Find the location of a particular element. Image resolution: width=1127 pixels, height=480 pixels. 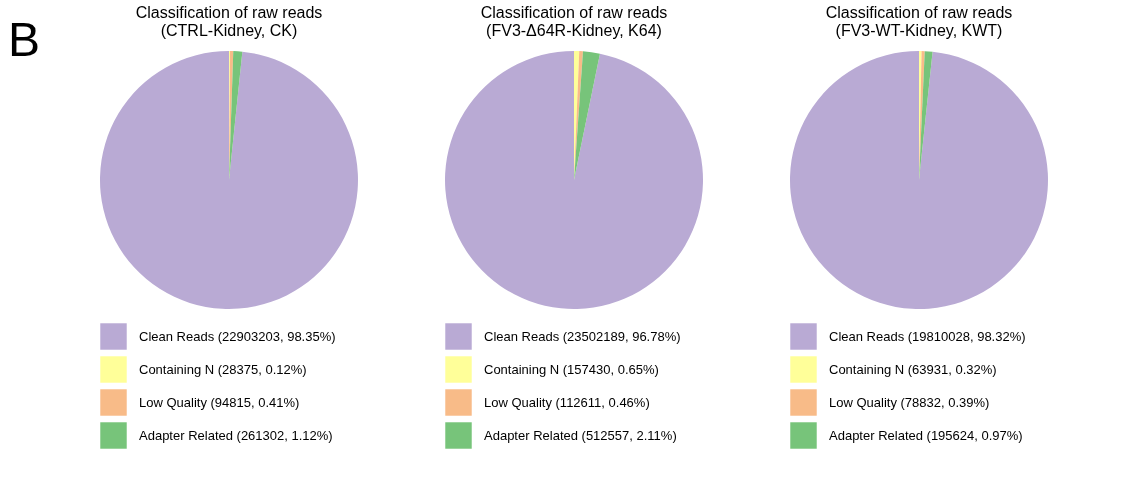

legend-label: Clean Reads (22903203, 98.35%) is located at coordinates (237, 336).